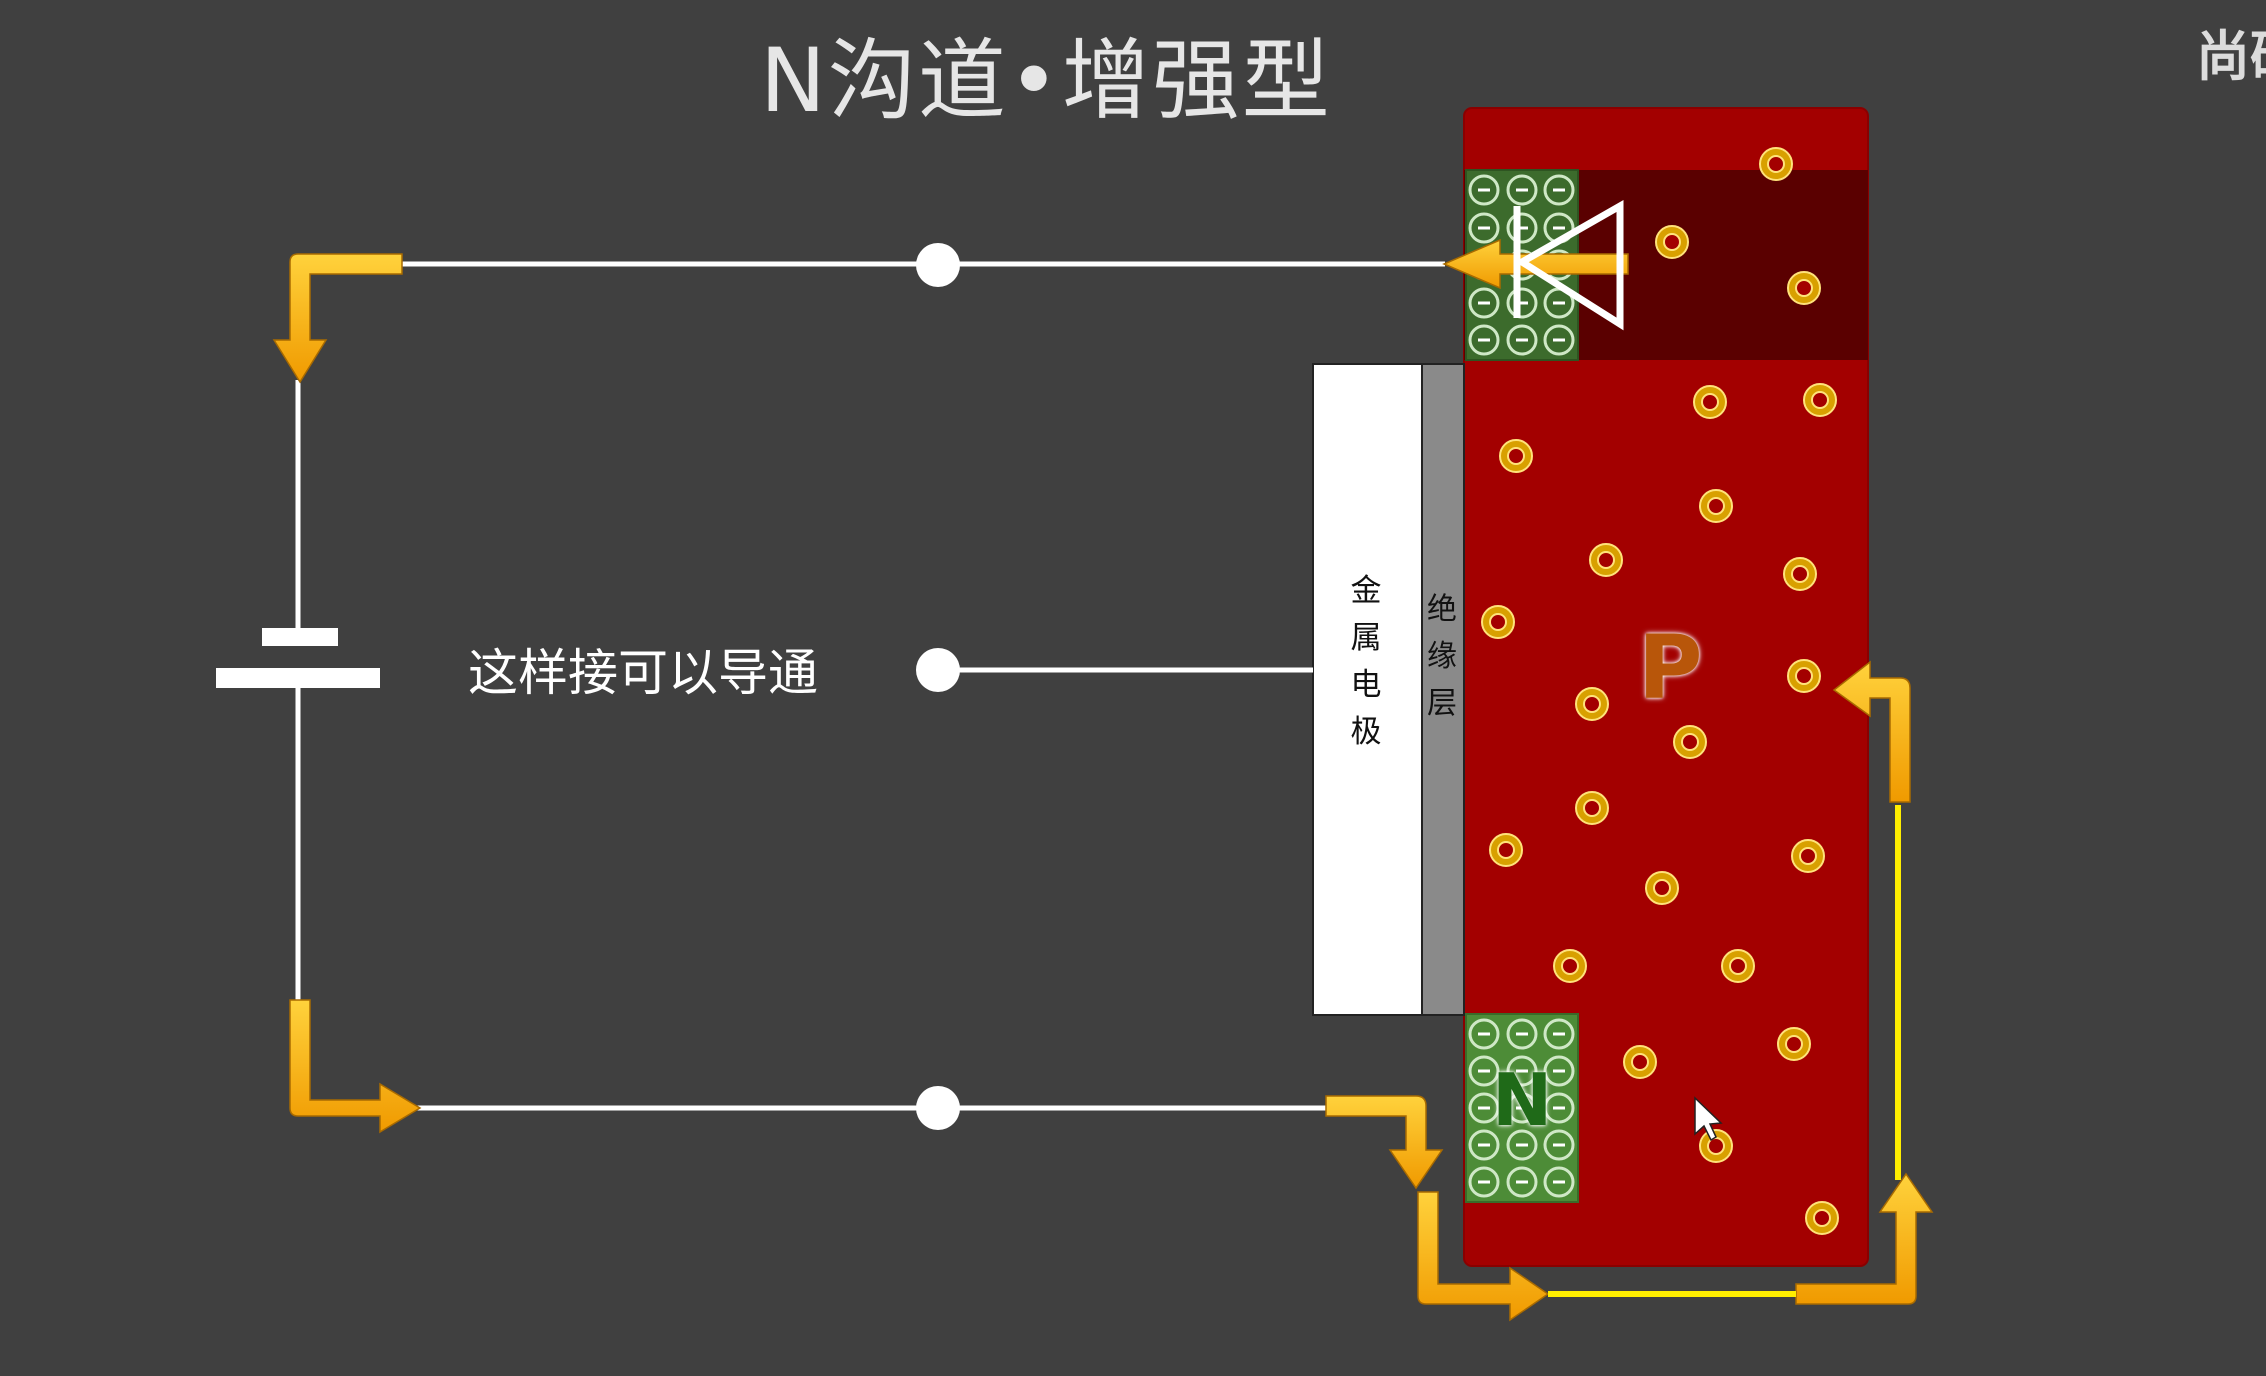  What do you see at coordinates (1724, 1051) in the screenshot?
I see `return-path` at bounding box center [1724, 1051].